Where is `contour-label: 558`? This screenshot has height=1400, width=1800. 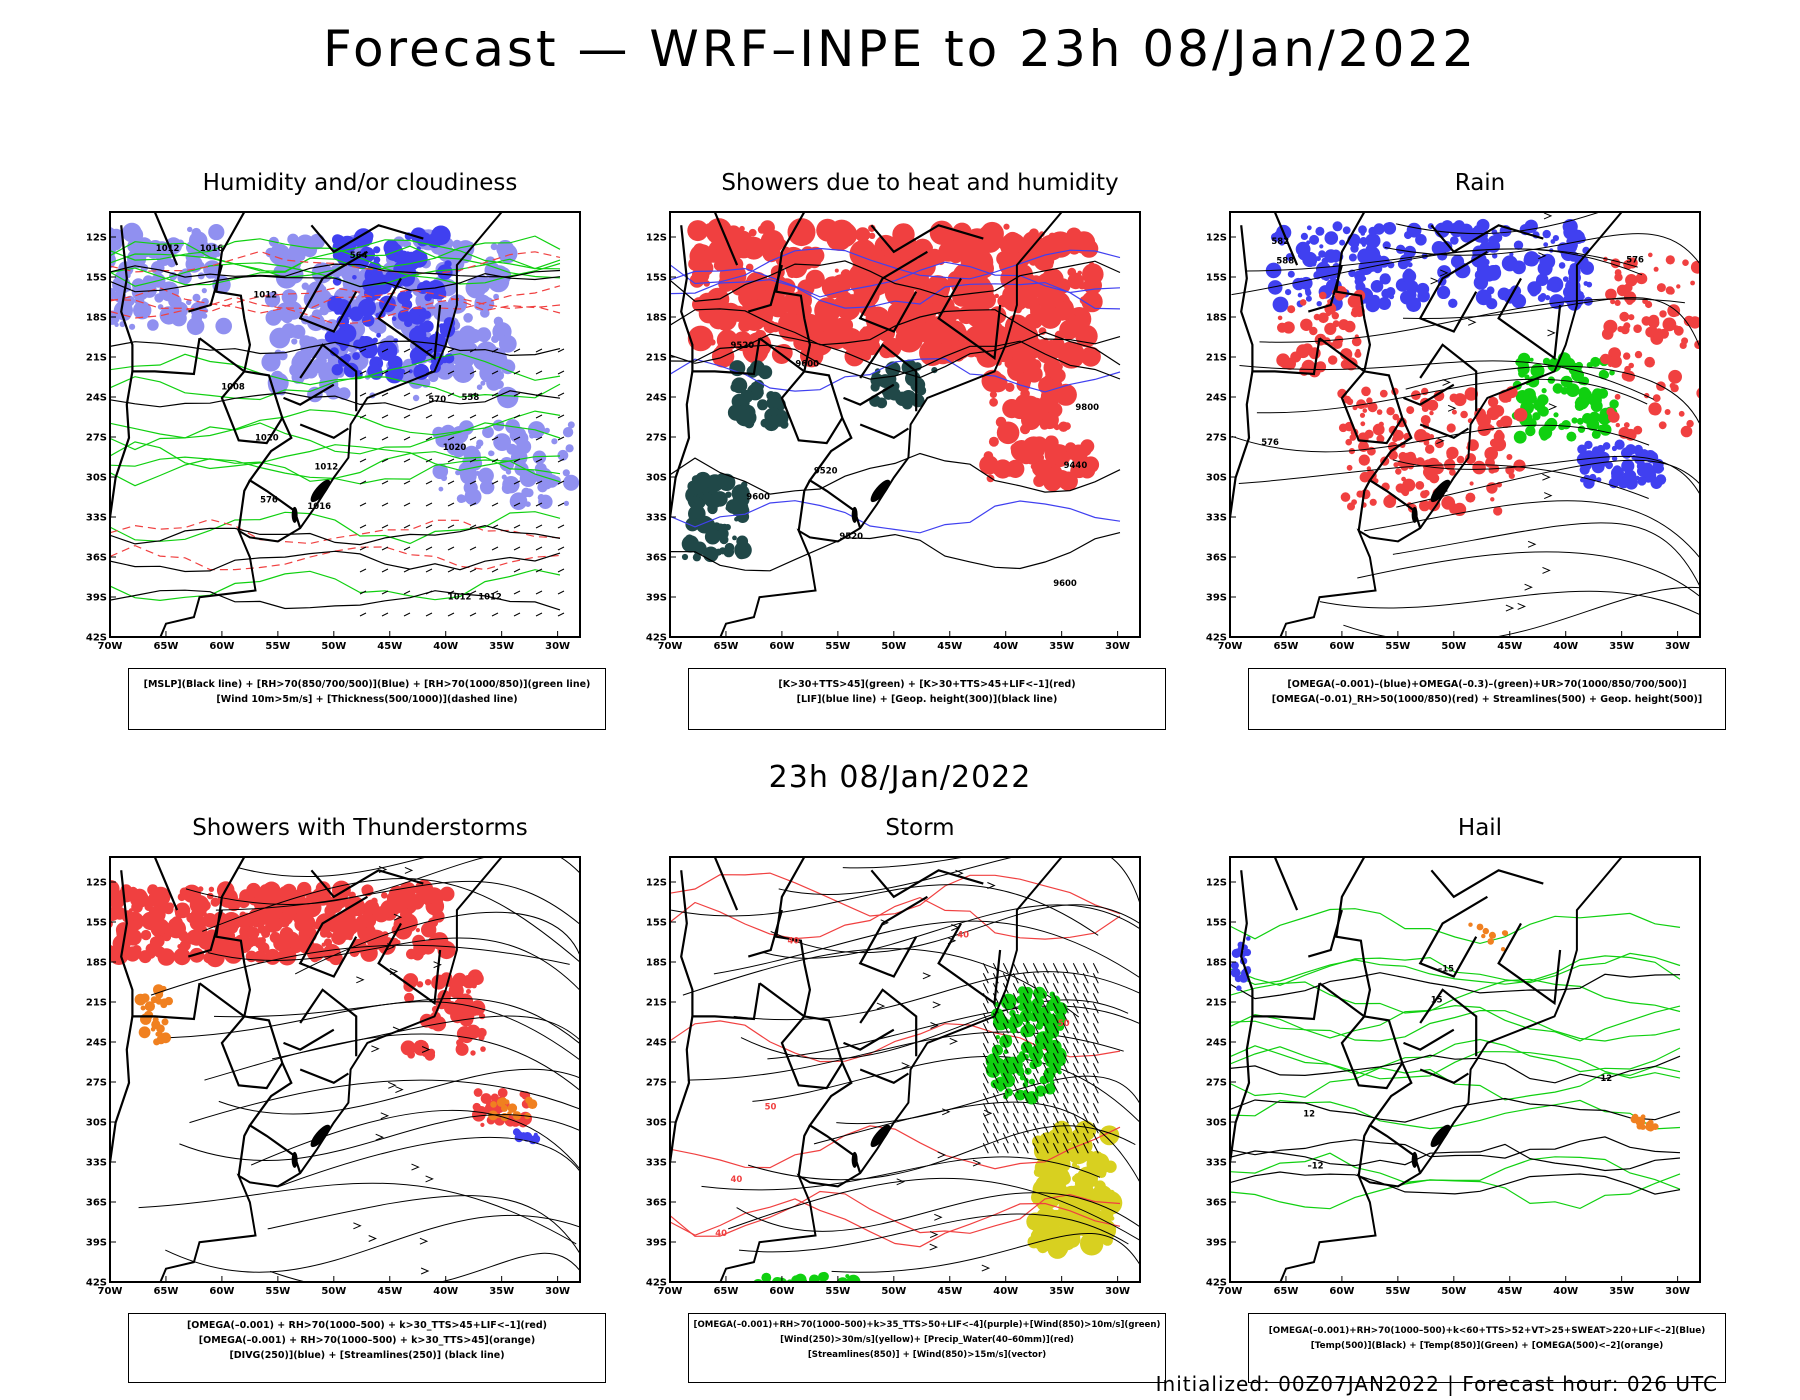
contour-label: 558 is located at coordinates (471, 398).